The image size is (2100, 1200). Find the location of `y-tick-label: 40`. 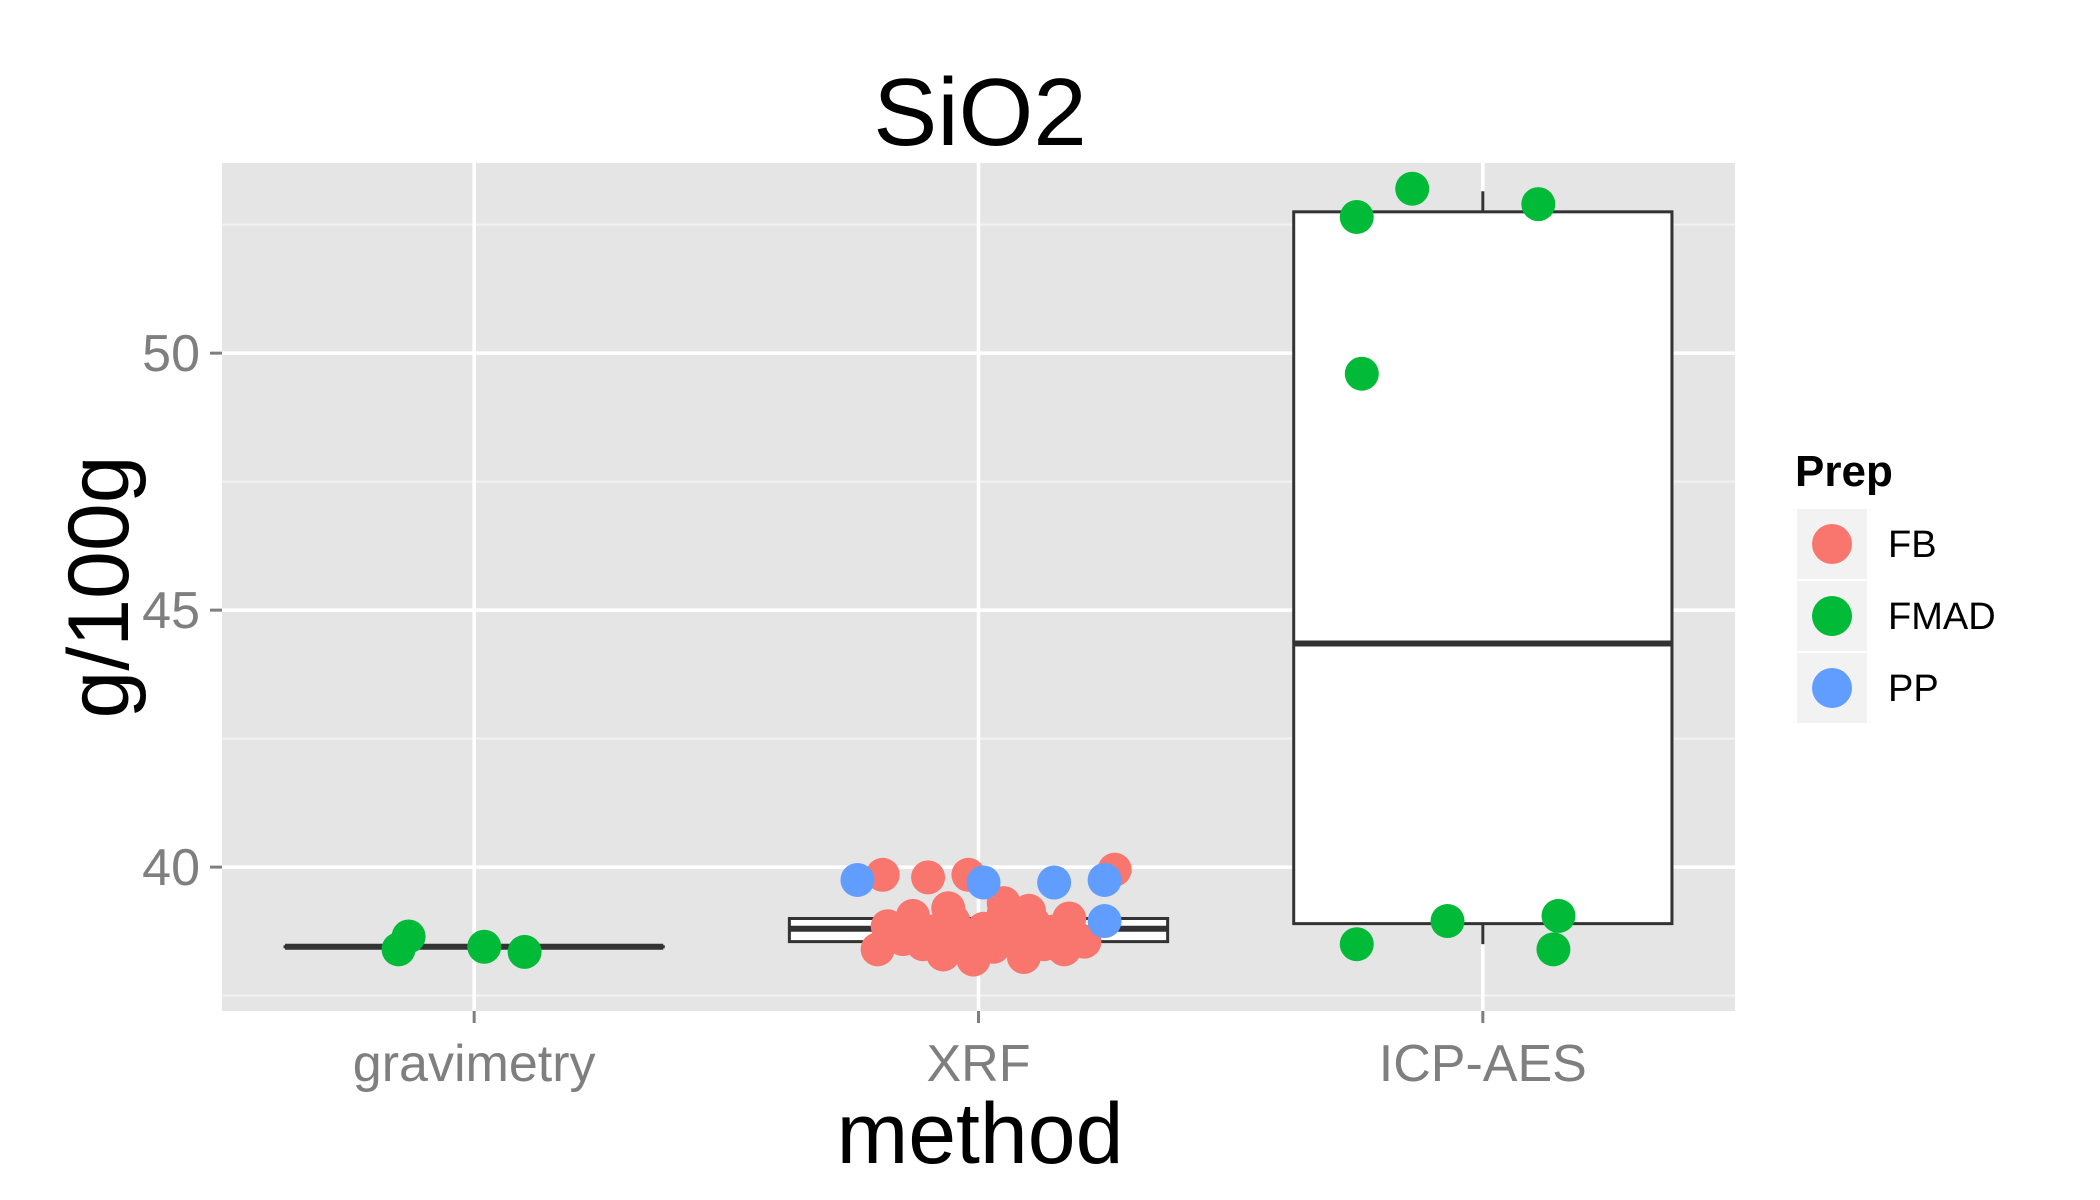

y-tick-label: 40 is located at coordinates (171, 868).